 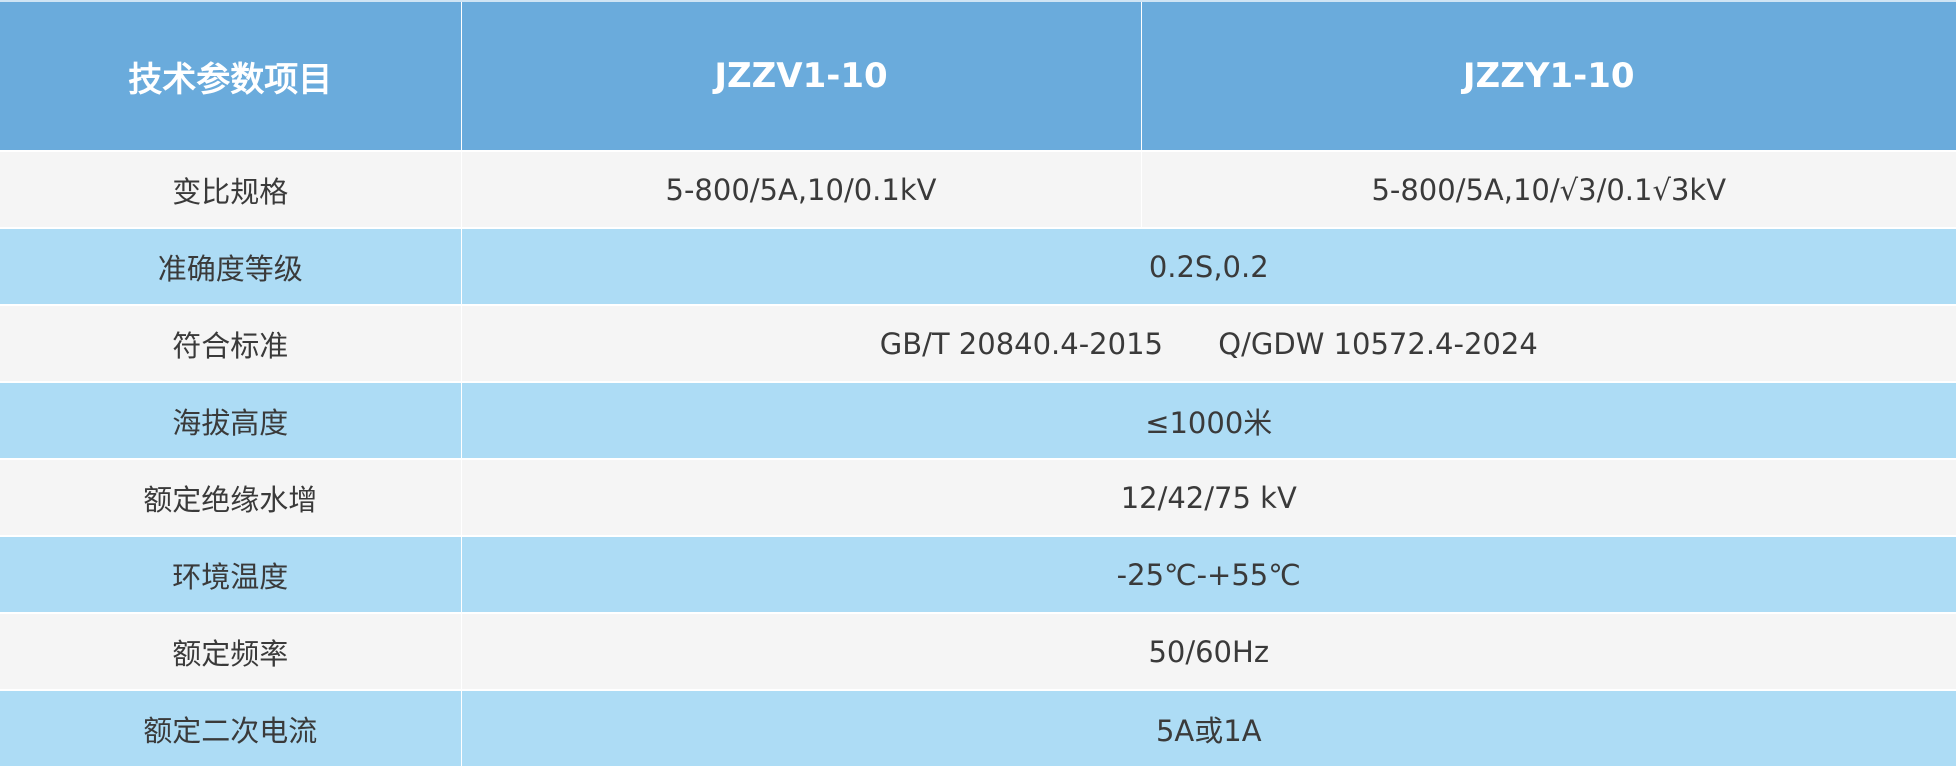 What do you see at coordinates (1208, 266) in the screenshot?
I see `row-value: 0.2S,0.2` at bounding box center [1208, 266].